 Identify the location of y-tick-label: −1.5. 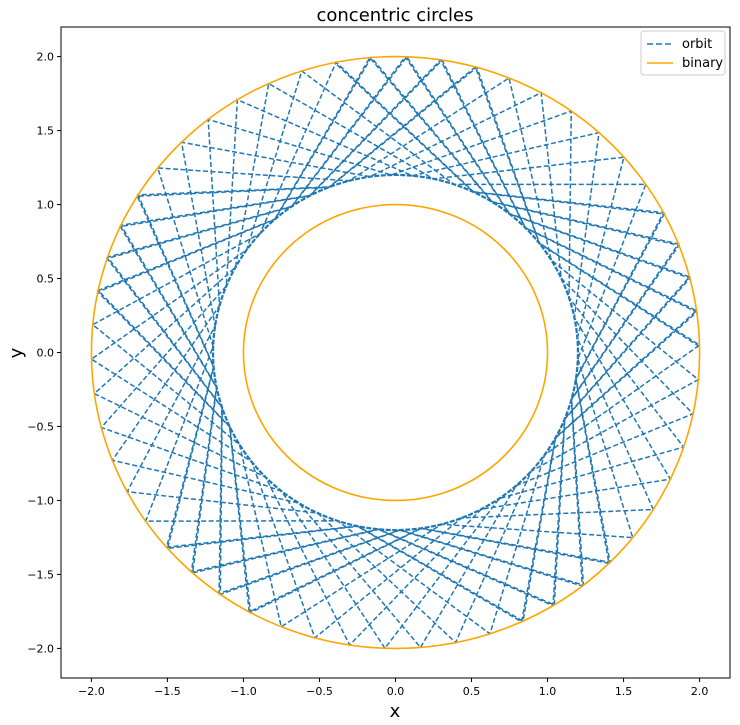
(40, 574).